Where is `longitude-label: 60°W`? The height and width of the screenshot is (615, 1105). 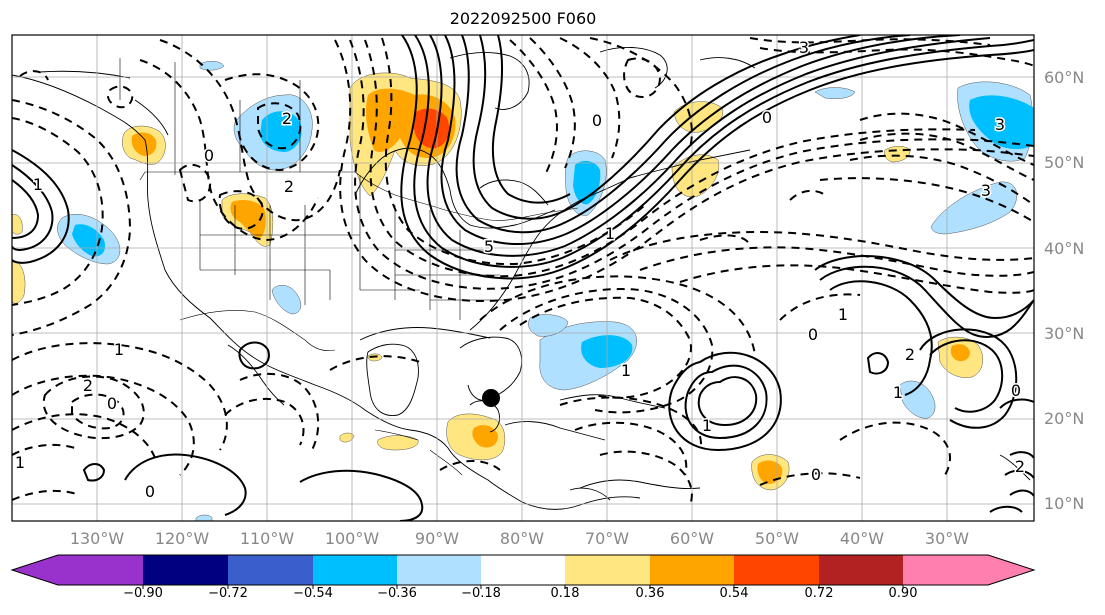
longitude-label: 60°W is located at coordinates (692, 538).